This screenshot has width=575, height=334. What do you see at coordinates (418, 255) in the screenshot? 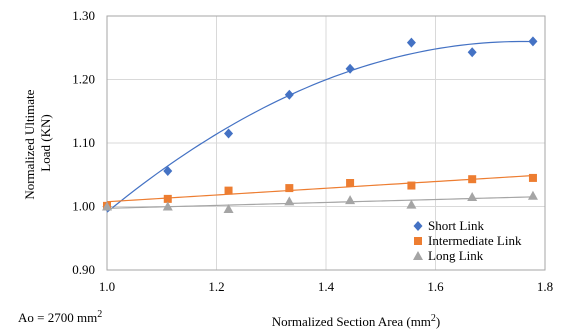
I see `legend-marker-triangle` at bounding box center [418, 255].